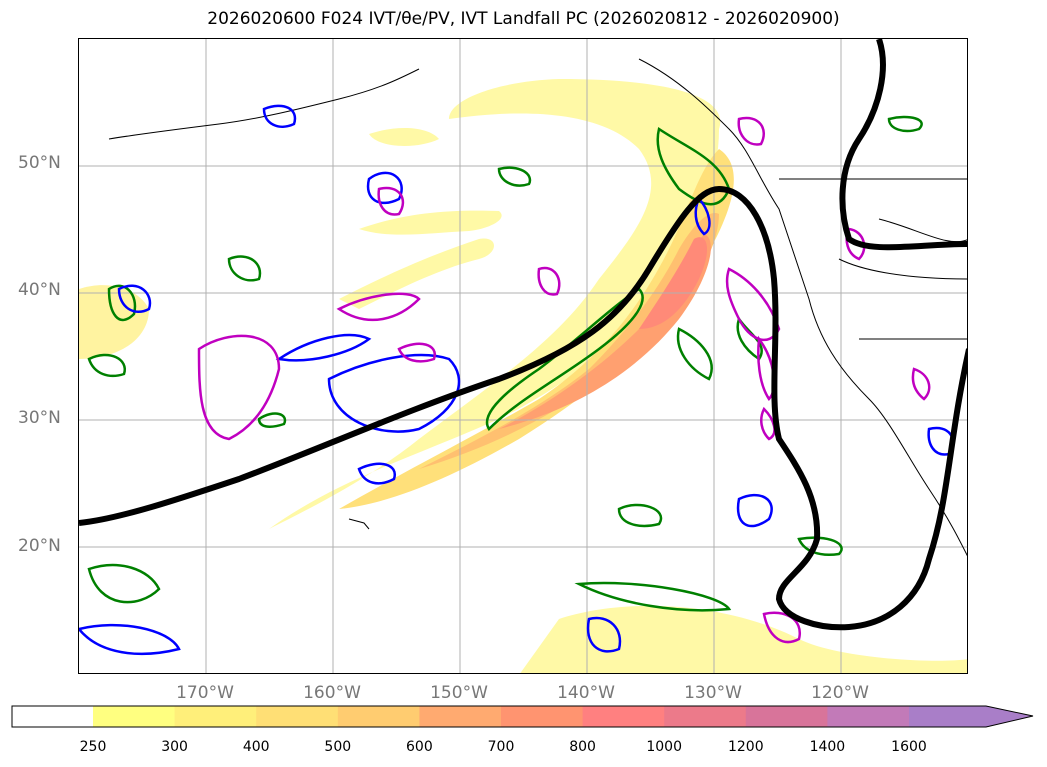 The image size is (1047, 767). I want to click on colorbar-tick-1200: 1200, so click(745, 747).